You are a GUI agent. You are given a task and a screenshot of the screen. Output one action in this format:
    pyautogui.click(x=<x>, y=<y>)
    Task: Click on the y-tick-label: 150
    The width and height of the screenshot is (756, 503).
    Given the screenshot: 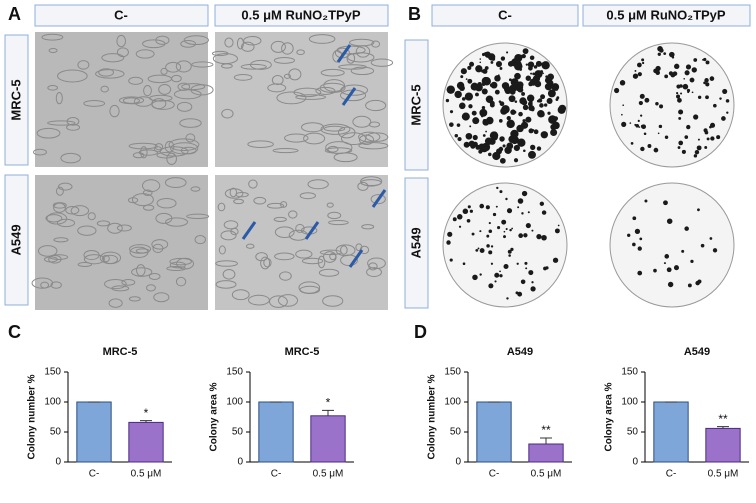 What is the action you would take?
    pyautogui.click(x=629, y=372)
    